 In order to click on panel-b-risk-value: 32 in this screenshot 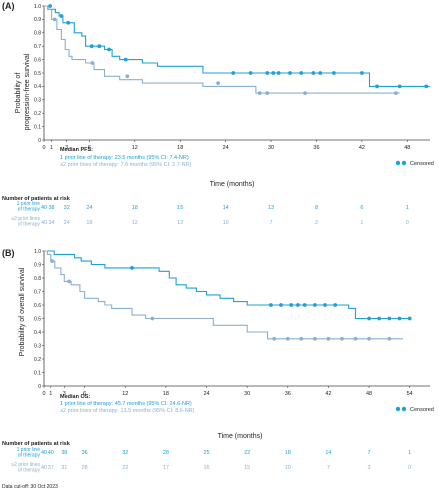, I will do `click(125, 453)`.